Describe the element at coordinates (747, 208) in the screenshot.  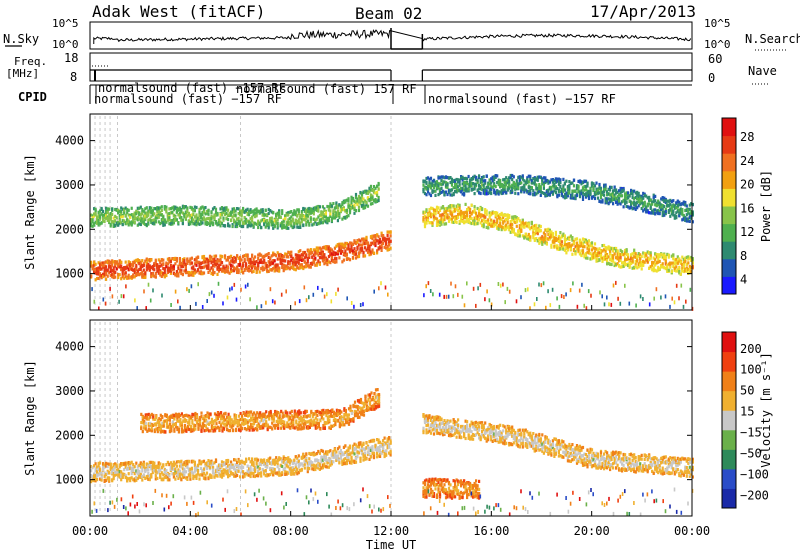
I see `colorbar-tick-label: 16` at that location.